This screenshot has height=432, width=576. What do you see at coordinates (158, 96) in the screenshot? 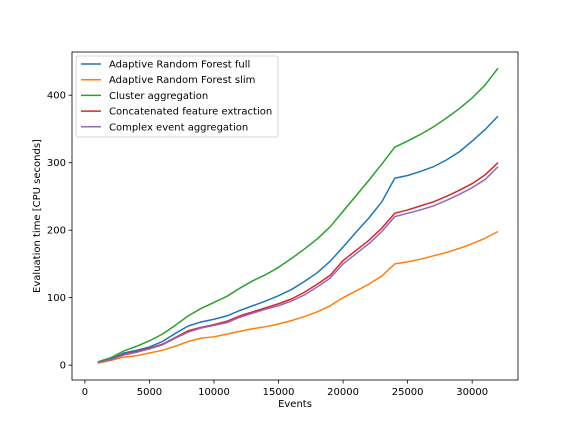
I see `legend-label: Cluster aggregation` at bounding box center [158, 96].